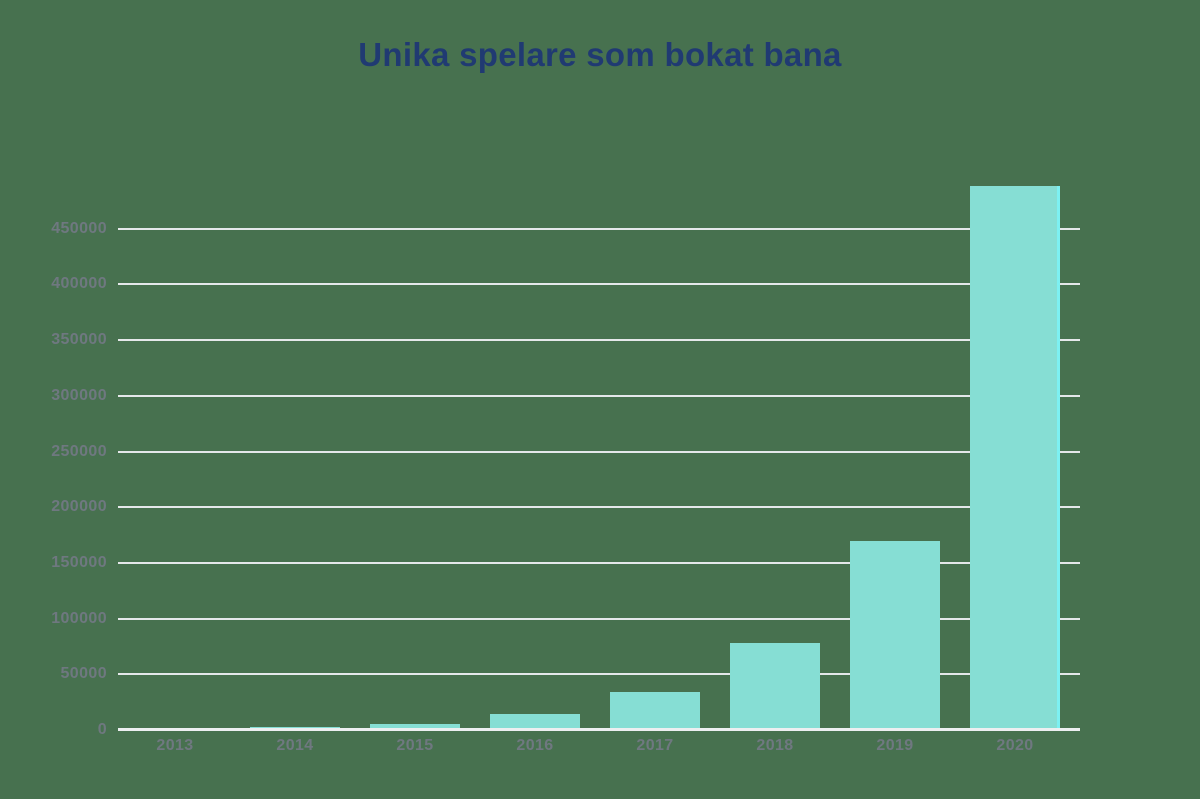 Image resolution: width=1200 pixels, height=799 pixels. Describe the element at coordinates (895, 745) in the screenshot. I see `x-tick-label-2019: 2019` at that location.